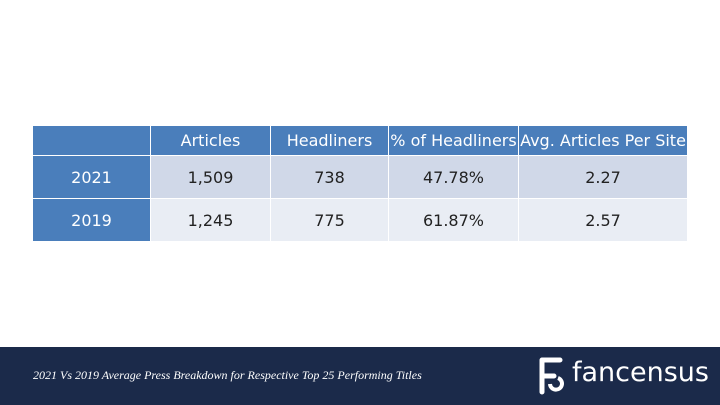 This screenshot has width=720, height=405. What do you see at coordinates (603, 220) in the screenshot?
I see `table-cell: 2.57` at bounding box center [603, 220].